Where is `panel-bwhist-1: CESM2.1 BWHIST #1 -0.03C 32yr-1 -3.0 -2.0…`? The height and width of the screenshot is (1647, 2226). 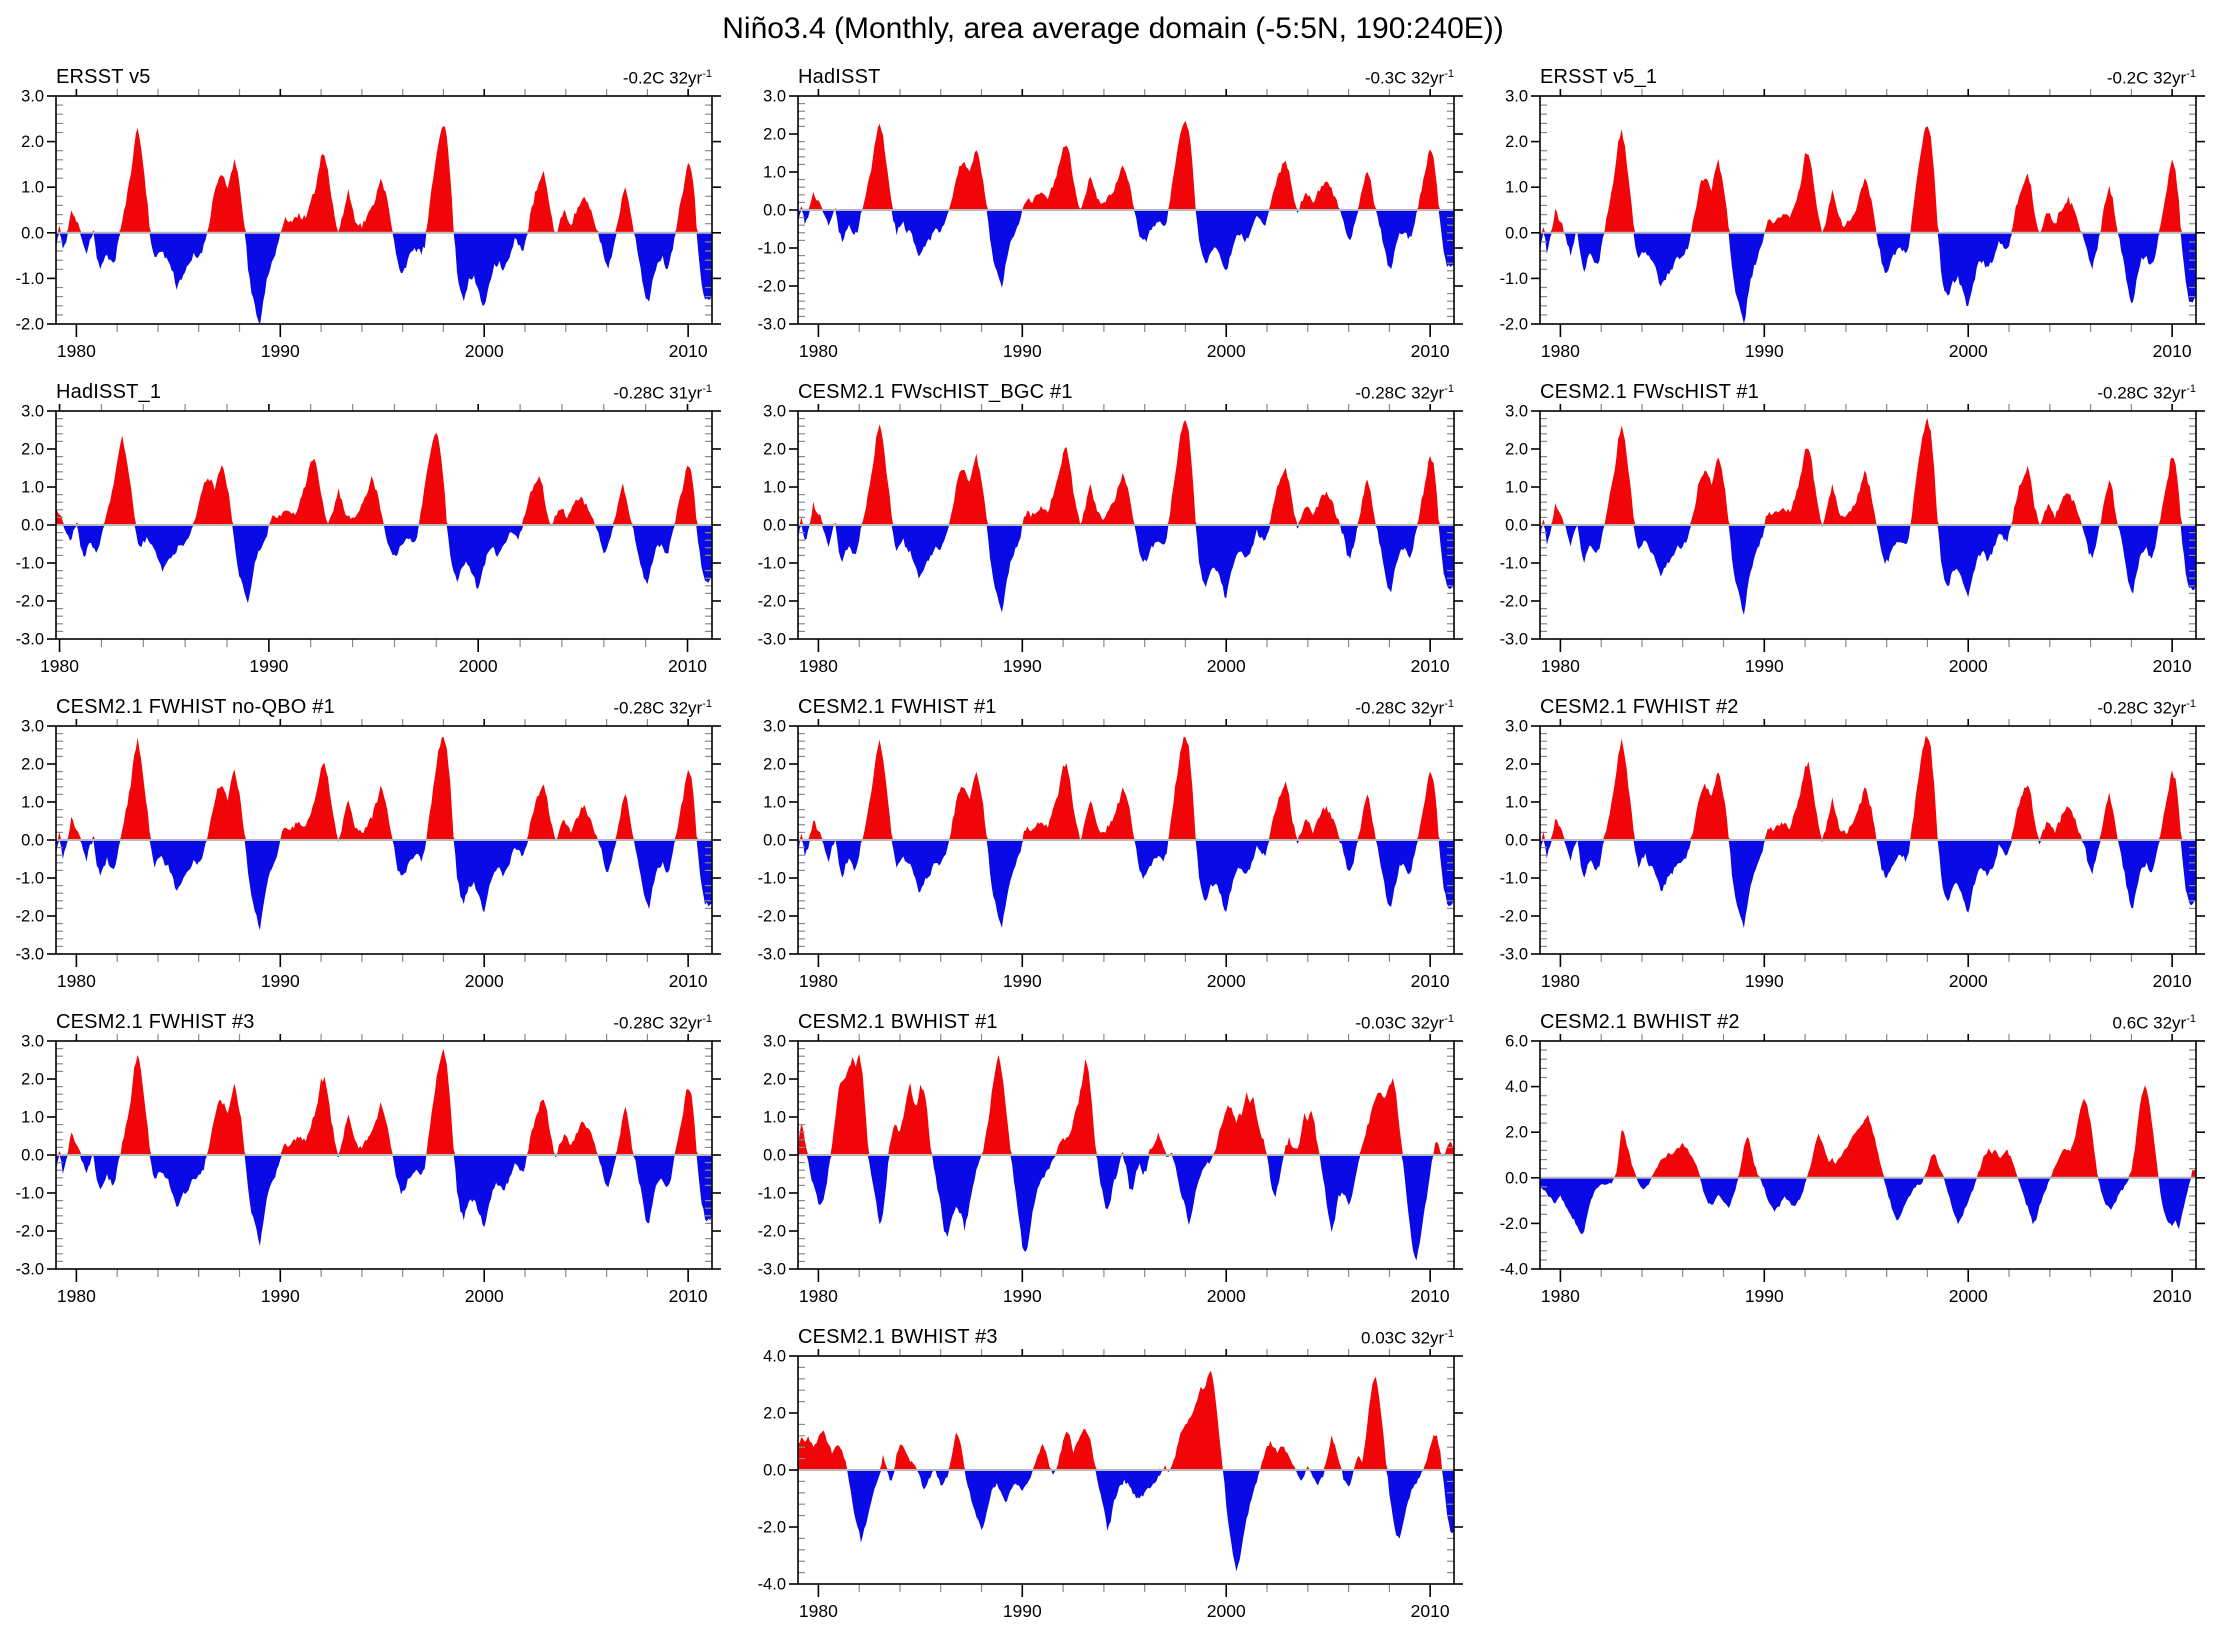
panel-bwhist-1: CESM2.1 BWHIST #1 -0.03C 32yr-1 -3.0 -2.0… is located at coordinates (1113, 1164).